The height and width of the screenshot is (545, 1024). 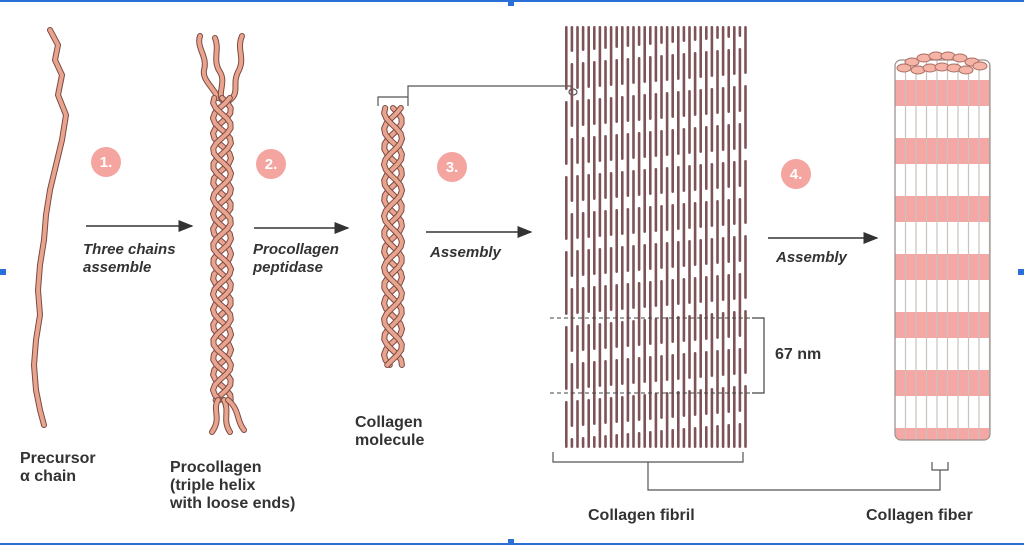 What do you see at coordinates (48, 476) in the screenshot?
I see `precursor-label-line2: α chain` at bounding box center [48, 476].